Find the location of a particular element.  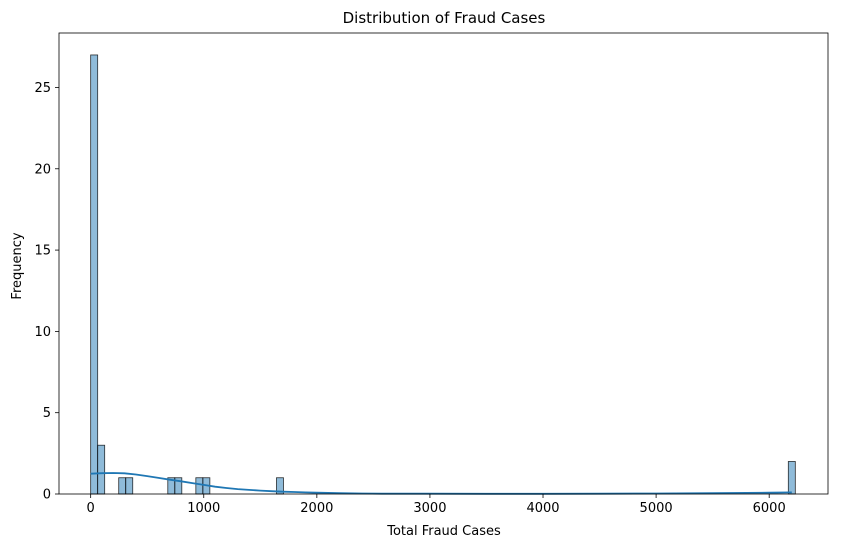

x-tick-label: 6000 is located at coordinates (769, 508).